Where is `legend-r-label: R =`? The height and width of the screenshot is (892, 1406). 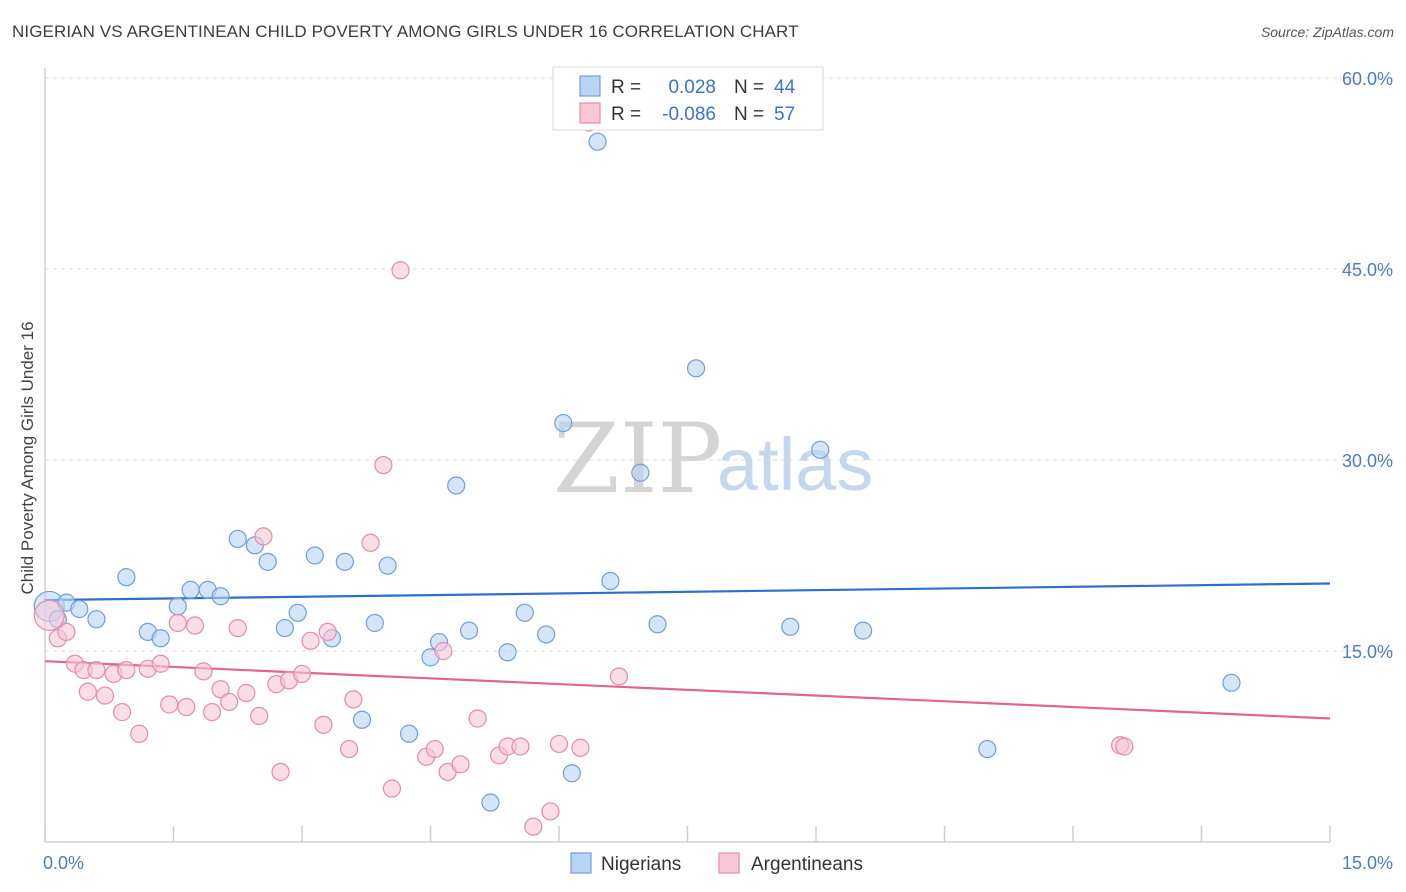 legend-r-label: R = is located at coordinates (626, 114).